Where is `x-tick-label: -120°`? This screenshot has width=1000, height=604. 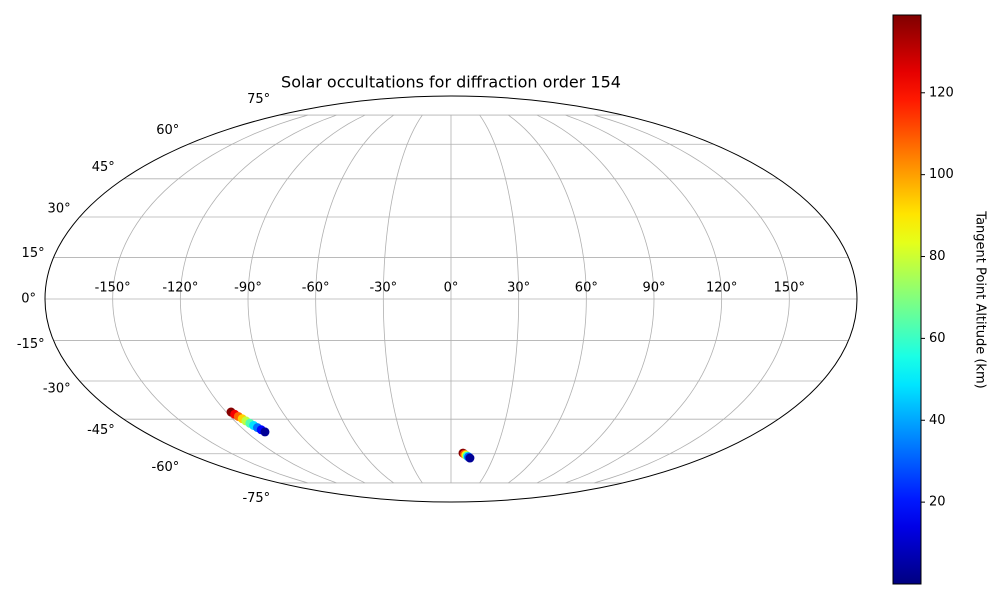
x-tick-label: -120° is located at coordinates (180, 288).